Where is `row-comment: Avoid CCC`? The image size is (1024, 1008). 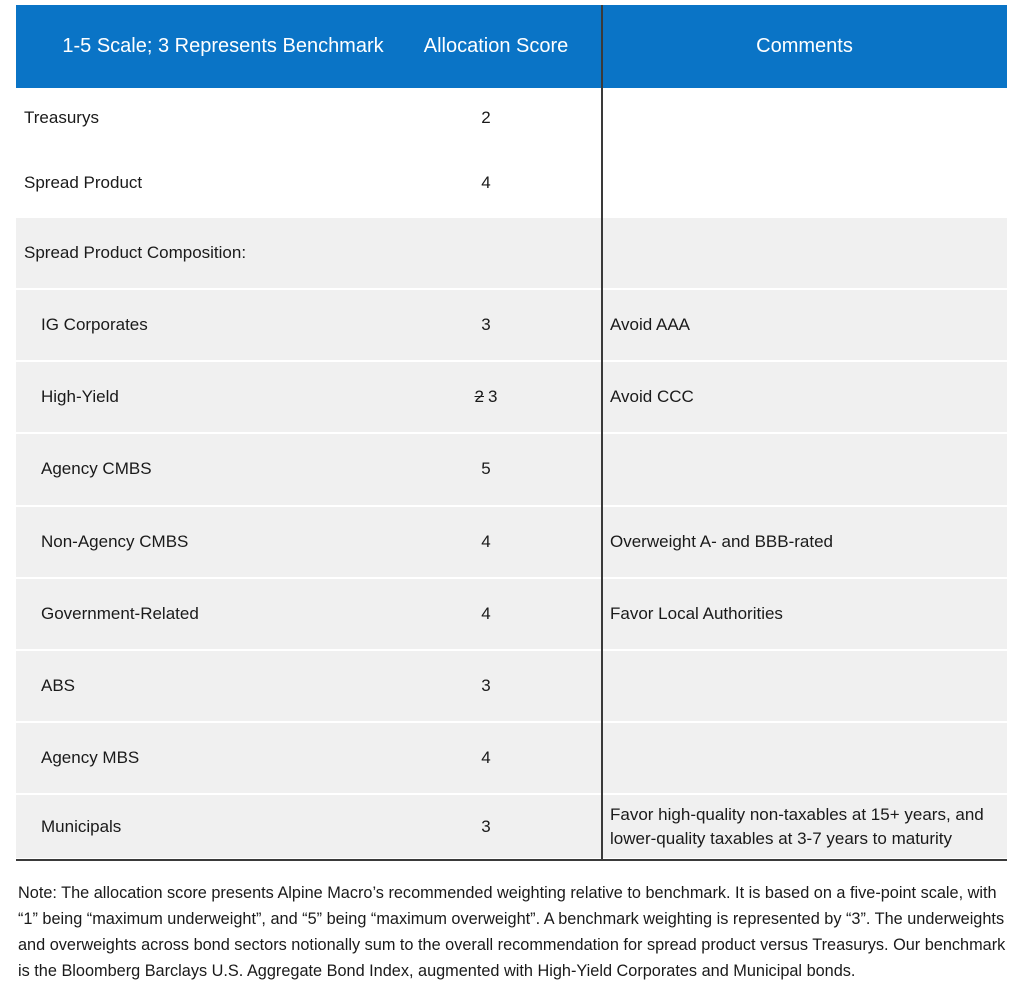
row-comment: Avoid CCC is located at coordinates (652, 397).